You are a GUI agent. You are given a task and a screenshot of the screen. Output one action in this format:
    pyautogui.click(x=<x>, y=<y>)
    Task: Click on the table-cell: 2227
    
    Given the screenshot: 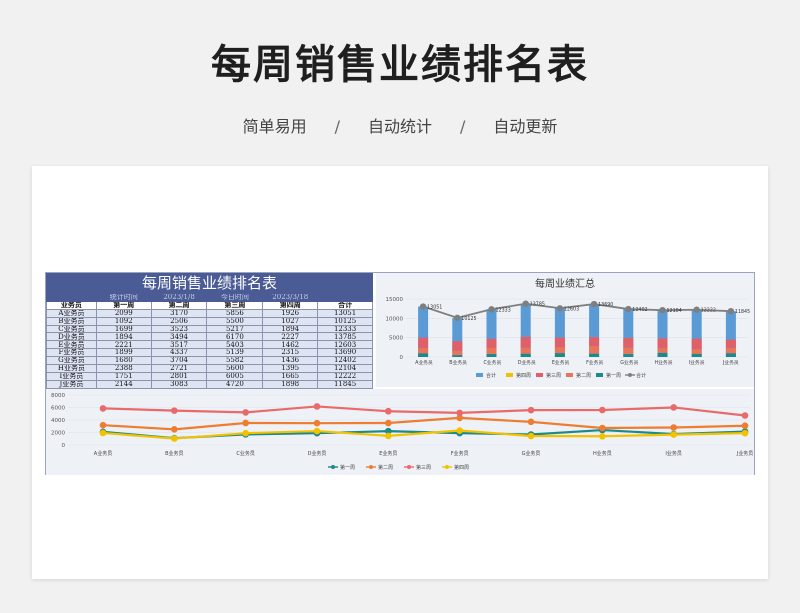 What is the action you would take?
    pyautogui.click(x=290, y=337)
    